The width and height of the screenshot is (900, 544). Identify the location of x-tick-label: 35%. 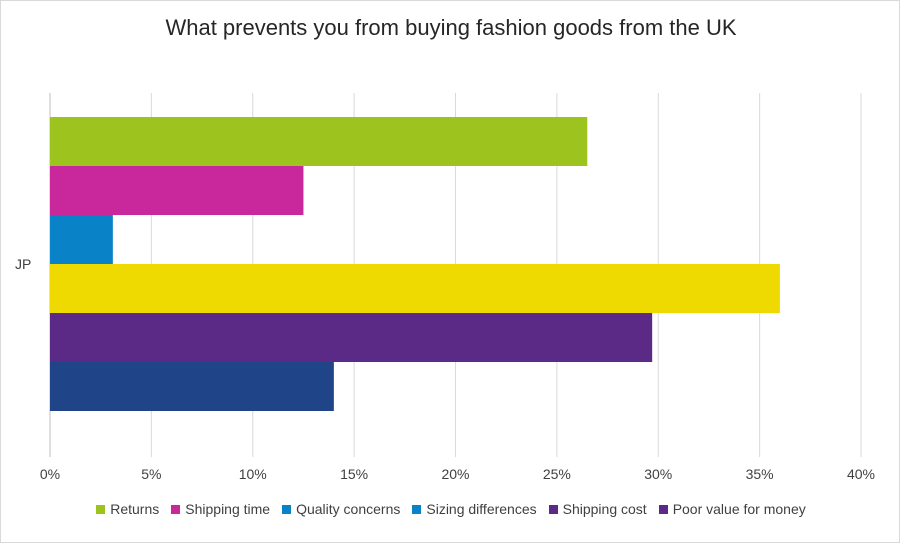
(760, 474).